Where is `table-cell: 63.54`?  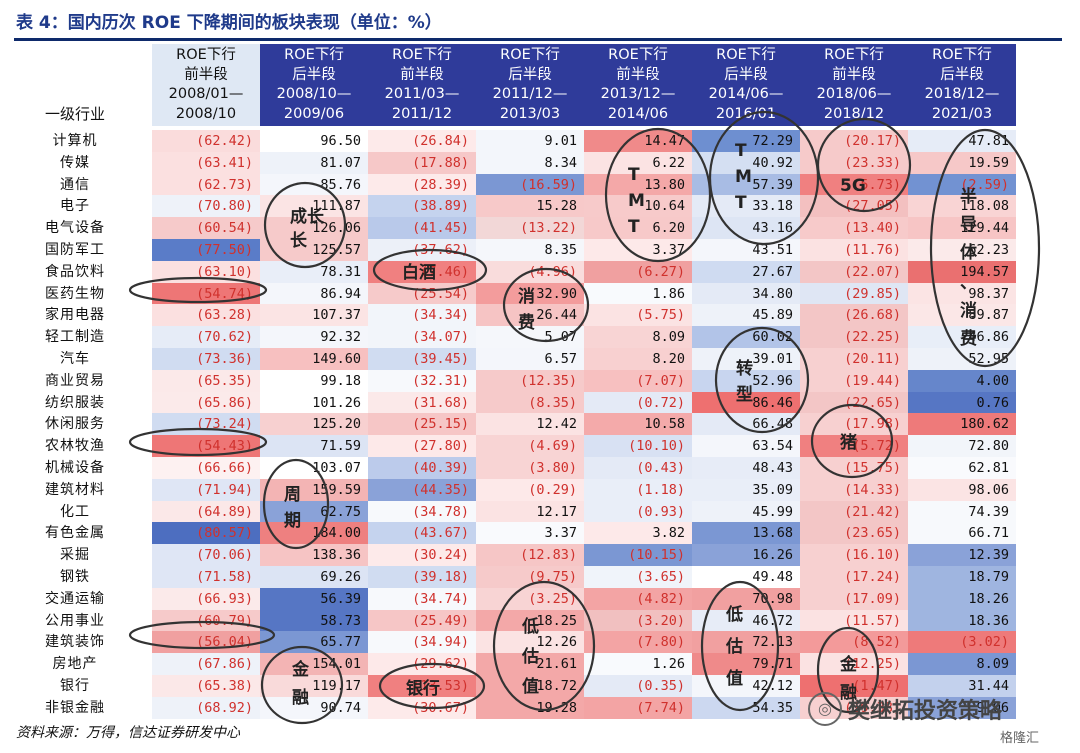
table-cell: 63.54 is located at coordinates (746, 446).